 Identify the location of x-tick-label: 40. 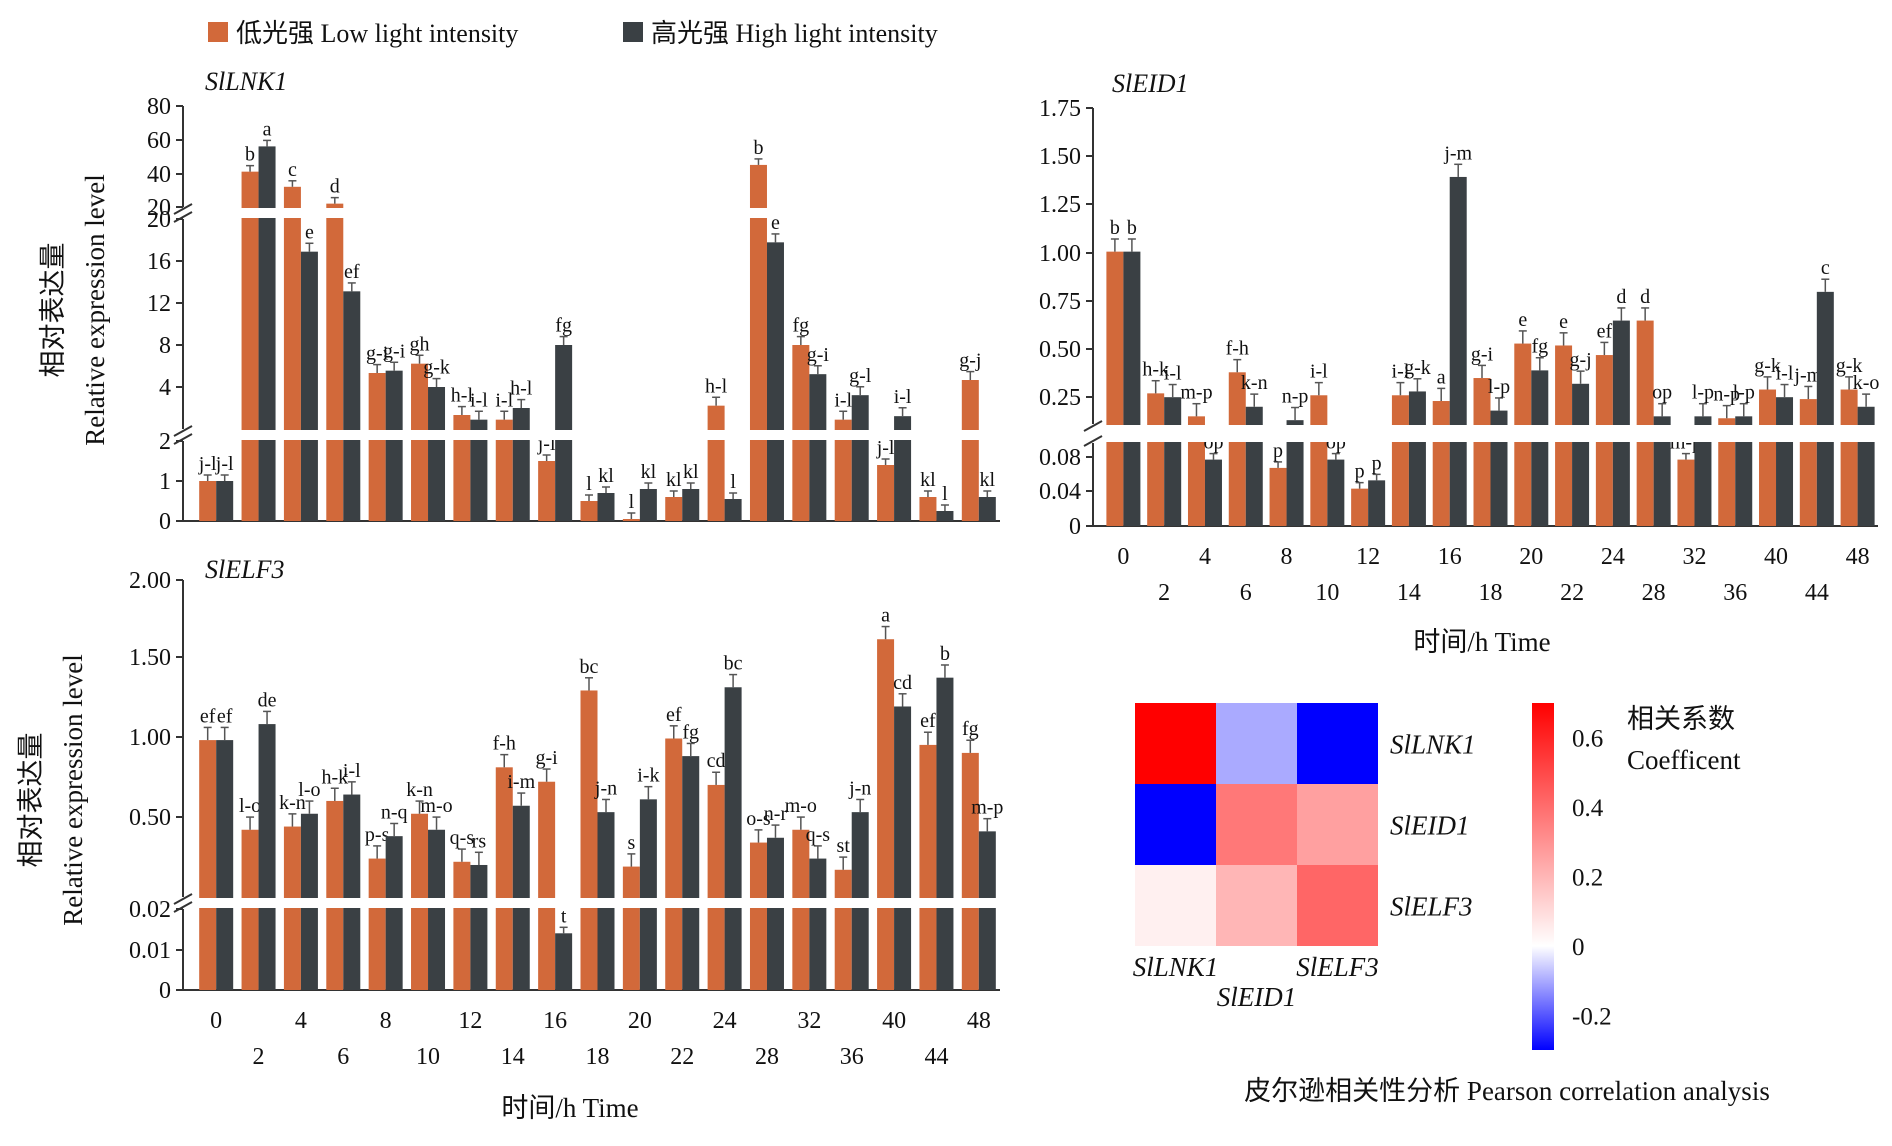
(894, 1021).